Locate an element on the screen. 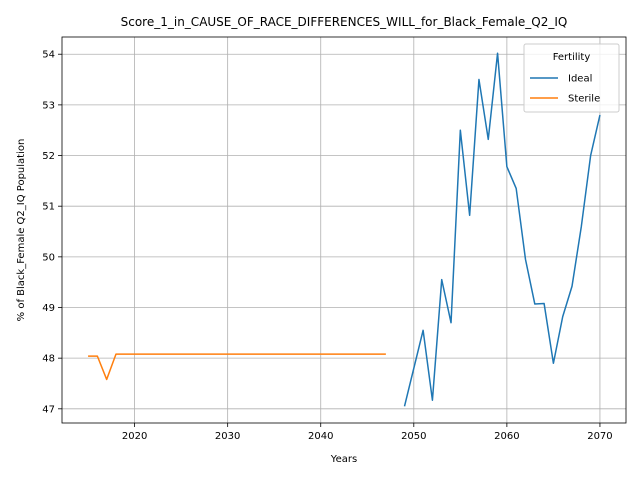 The image size is (640, 480). legend-box is located at coordinates (571, 78).